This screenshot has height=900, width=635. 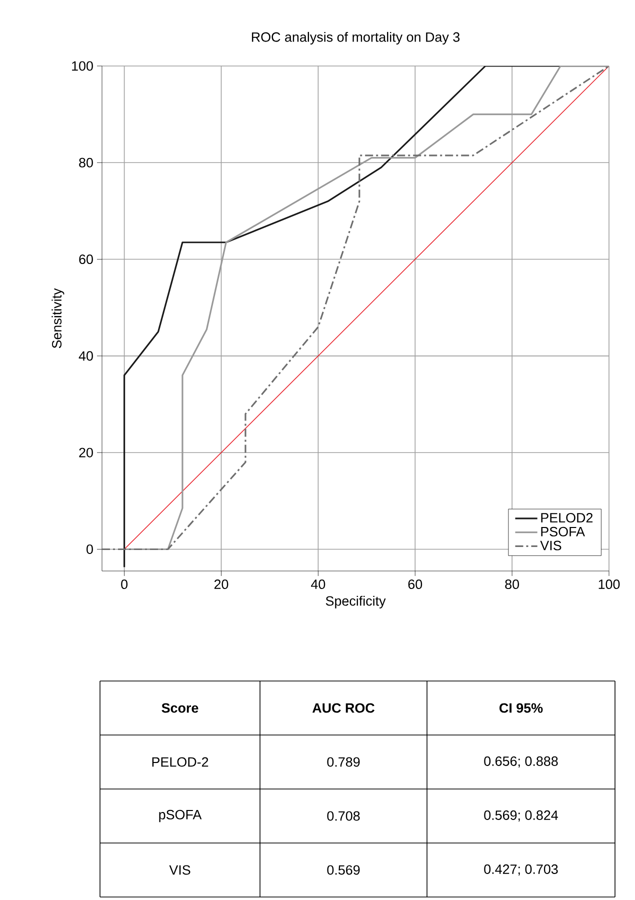 I want to click on x-axis-title: Specificity, so click(x=356, y=602).